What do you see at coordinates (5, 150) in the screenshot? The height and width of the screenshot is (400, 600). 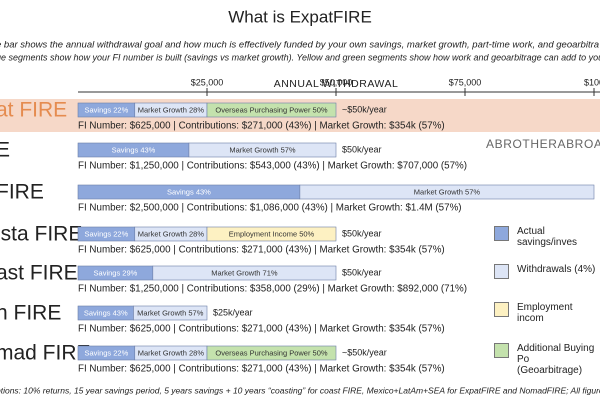 I see `row-label: E` at bounding box center [5, 150].